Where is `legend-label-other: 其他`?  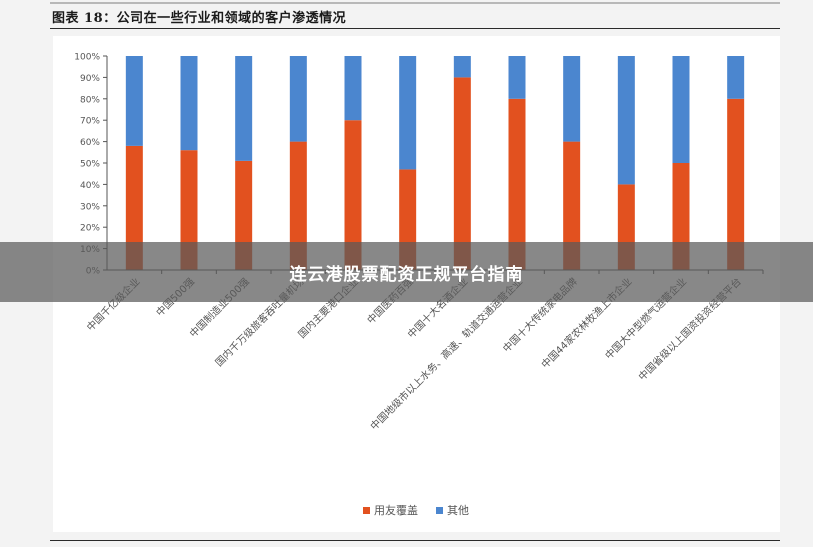 legend-label-other: 其他 is located at coordinates (458, 510).